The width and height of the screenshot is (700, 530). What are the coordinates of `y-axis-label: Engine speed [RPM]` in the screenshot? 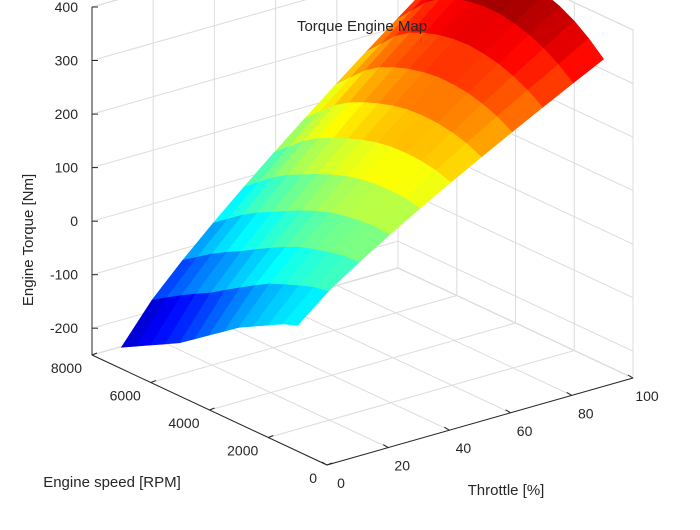 It's located at (112, 482).